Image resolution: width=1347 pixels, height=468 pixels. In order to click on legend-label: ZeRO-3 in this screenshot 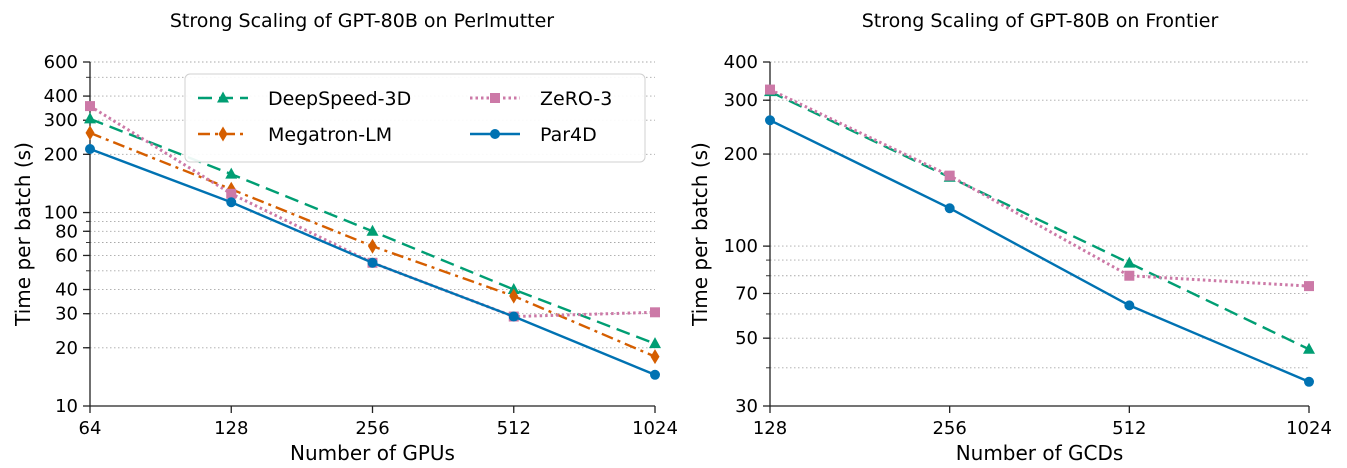, I will do `click(576, 99)`.